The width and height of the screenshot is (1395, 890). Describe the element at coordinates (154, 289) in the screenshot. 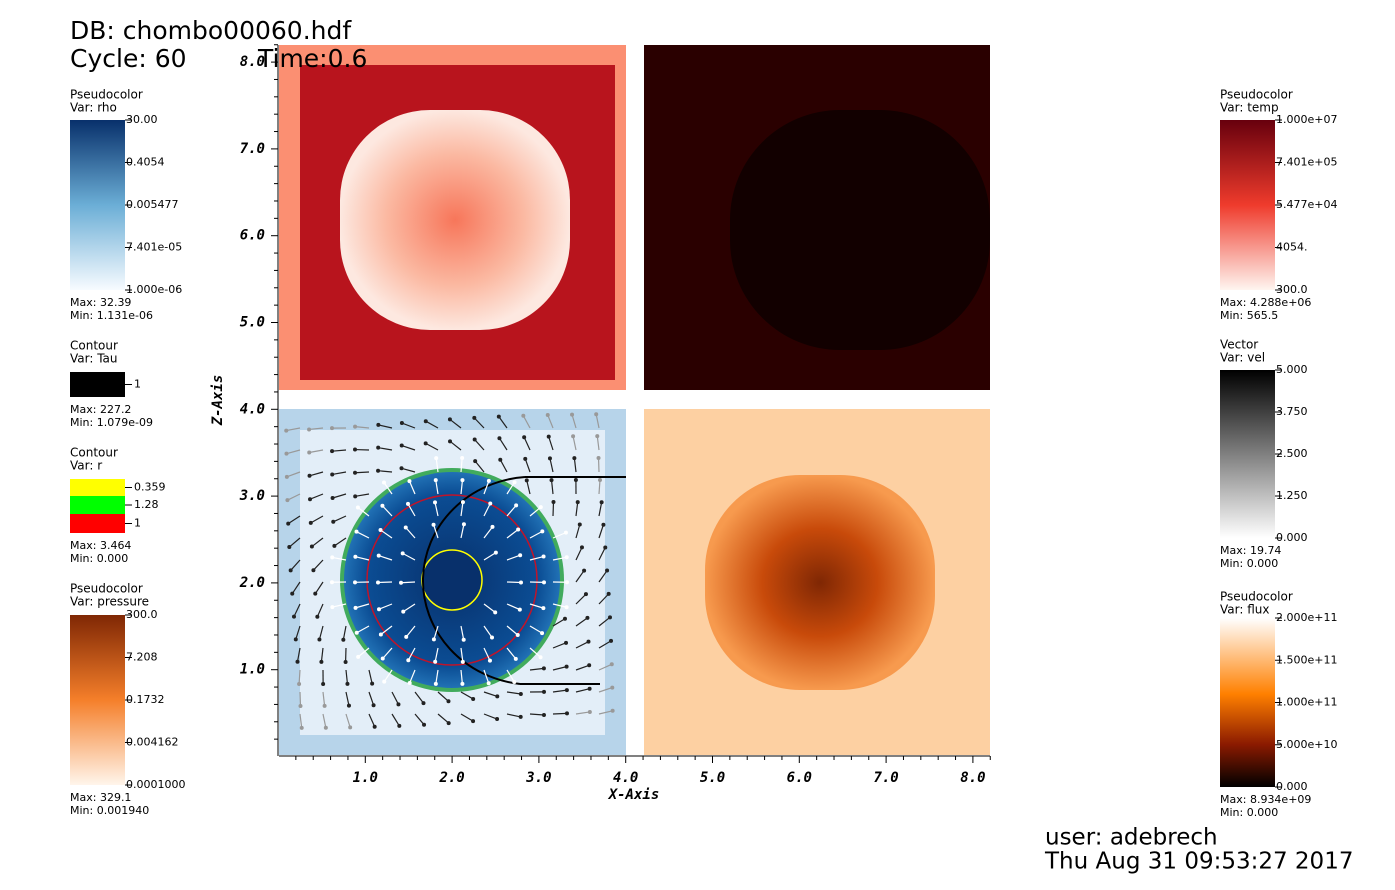

I see `colorbar-label: 1.000e-06` at that location.